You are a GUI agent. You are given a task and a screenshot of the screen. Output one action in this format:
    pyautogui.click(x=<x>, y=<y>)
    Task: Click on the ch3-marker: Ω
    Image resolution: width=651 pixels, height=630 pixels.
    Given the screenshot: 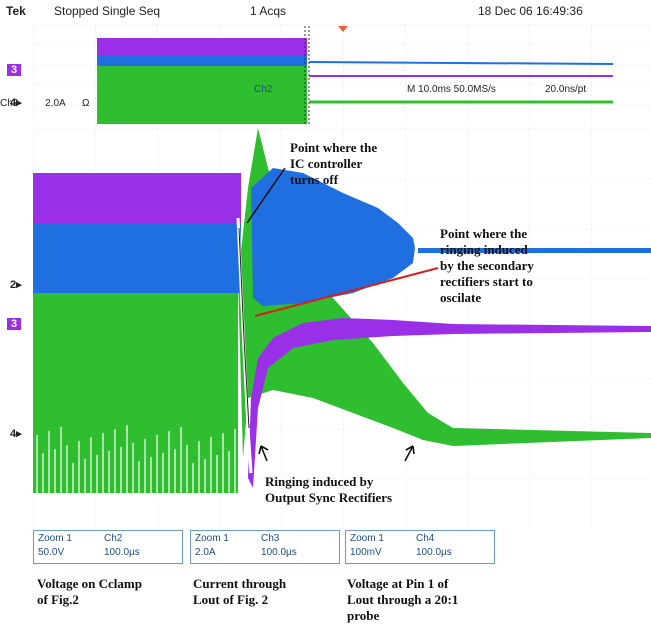 What is the action you would take?
    pyautogui.click(x=85, y=103)
    